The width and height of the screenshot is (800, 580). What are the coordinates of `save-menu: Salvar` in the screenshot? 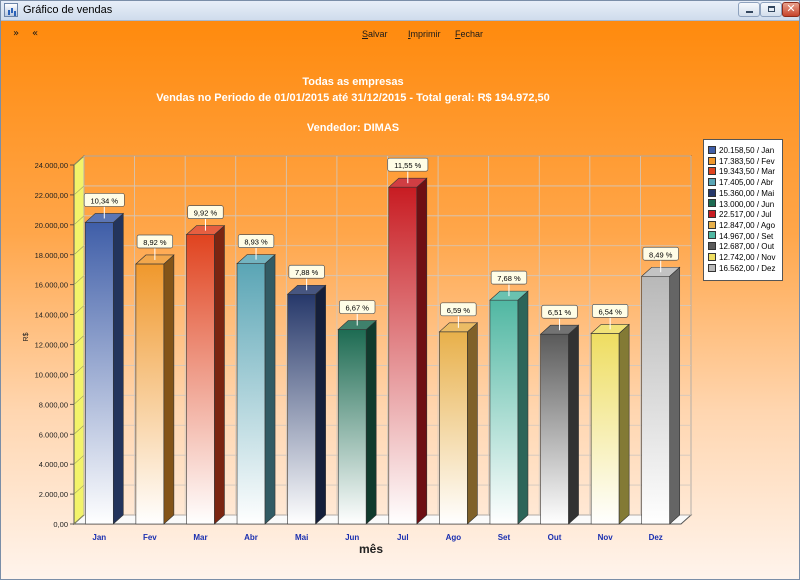 It's located at (375, 34).